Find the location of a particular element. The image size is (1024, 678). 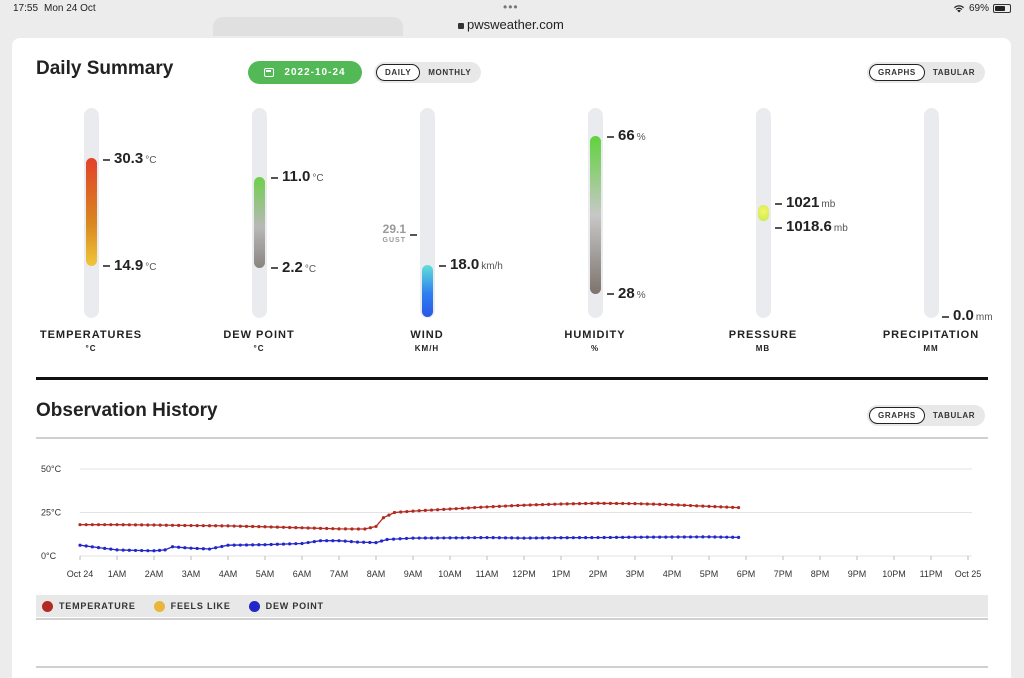

lock-icon is located at coordinates (461, 25).